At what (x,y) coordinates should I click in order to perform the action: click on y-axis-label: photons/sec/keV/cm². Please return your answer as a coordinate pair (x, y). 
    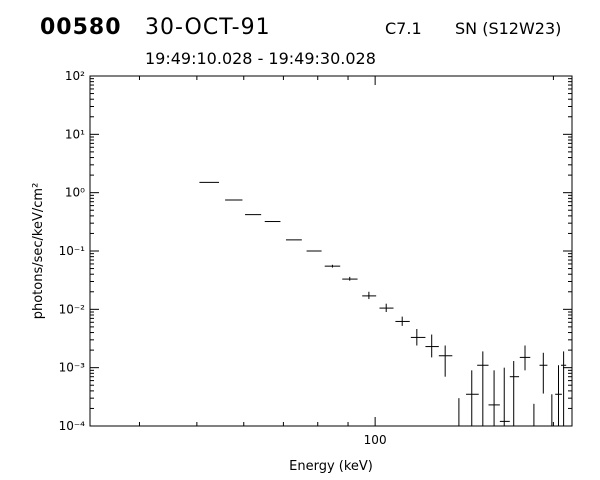
    Looking at the image, I should click on (38, 251).